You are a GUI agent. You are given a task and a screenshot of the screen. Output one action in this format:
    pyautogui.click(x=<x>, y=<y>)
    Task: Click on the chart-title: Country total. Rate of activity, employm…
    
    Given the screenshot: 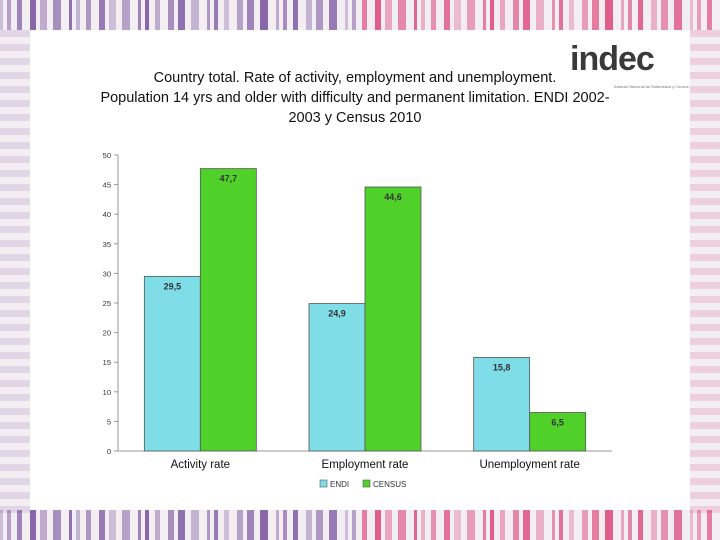 What is the action you would take?
    pyautogui.click(x=355, y=98)
    